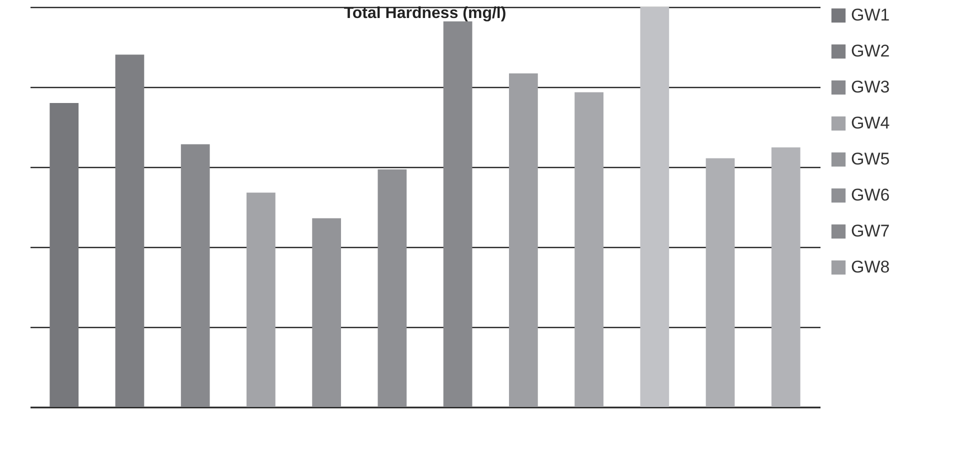 The height and width of the screenshot is (462, 961). Describe the element at coordinates (870, 267) in the screenshot. I see `legend-label: GW8` at that location.